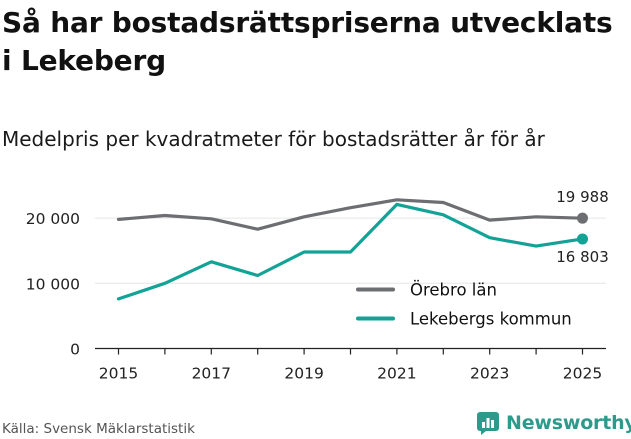  I want to click on brand-name: Newsworthy, so click(568, 423).